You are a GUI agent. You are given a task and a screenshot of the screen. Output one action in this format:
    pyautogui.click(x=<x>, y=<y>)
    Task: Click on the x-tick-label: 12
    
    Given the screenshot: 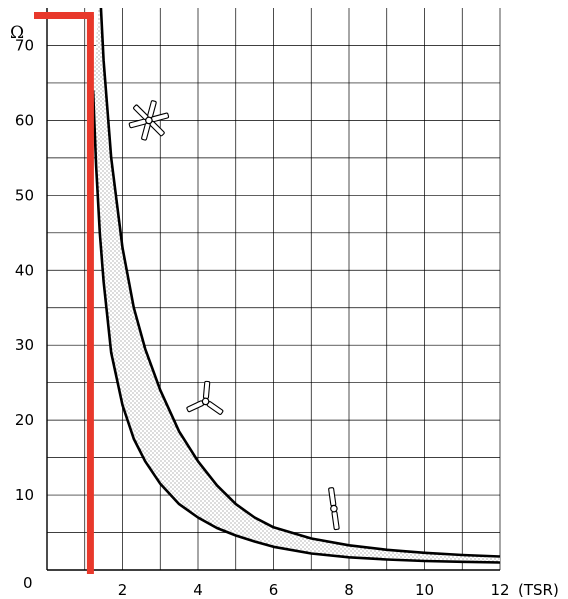 What is the action you would take?
    pyautogui.click(x=499, y=590)
    